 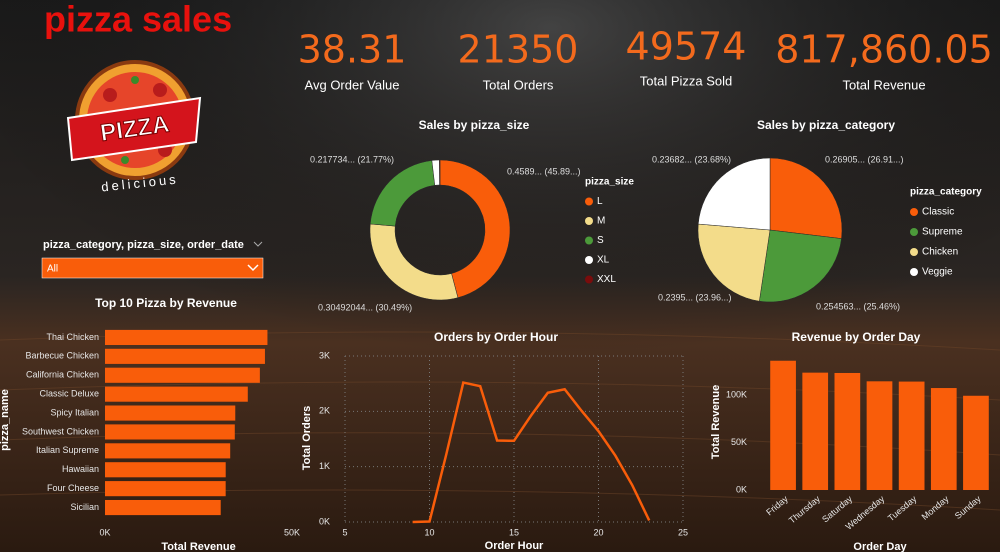 What do you see at coordinates (5, 420) in the screenshot?
I see `y-axis-title: pizza_name` at bounding box center [5, 420].